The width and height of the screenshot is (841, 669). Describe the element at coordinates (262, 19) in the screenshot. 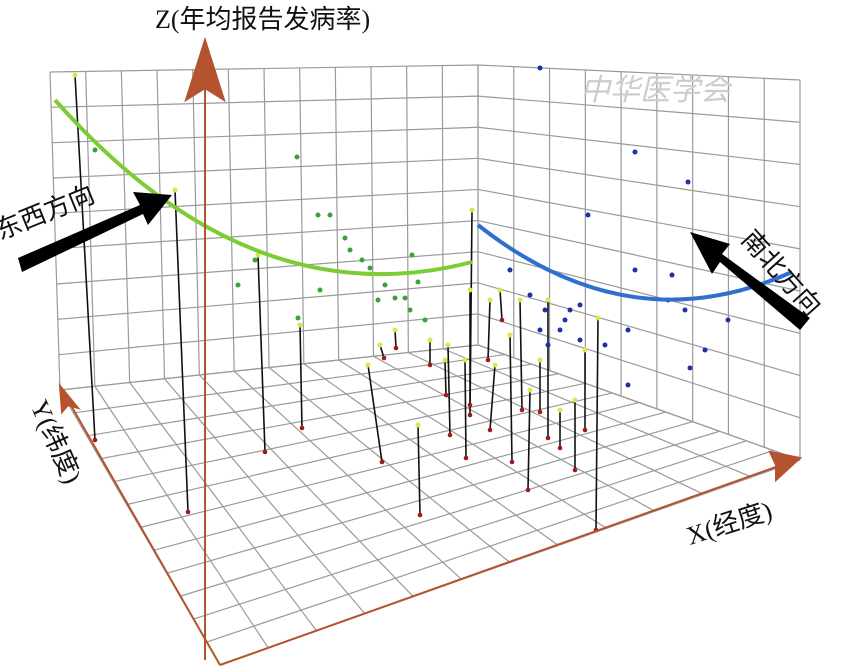

I see `z-label: Z(年均报告发病率)` at that location.